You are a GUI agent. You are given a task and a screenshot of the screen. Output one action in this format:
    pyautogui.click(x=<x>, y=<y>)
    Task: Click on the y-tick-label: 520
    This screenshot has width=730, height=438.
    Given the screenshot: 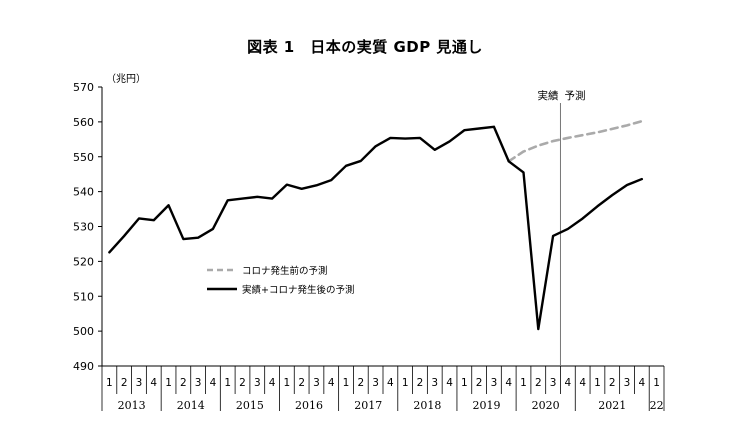 What is the action you would take?
    pyautogui.click(x=83, y=261)
    